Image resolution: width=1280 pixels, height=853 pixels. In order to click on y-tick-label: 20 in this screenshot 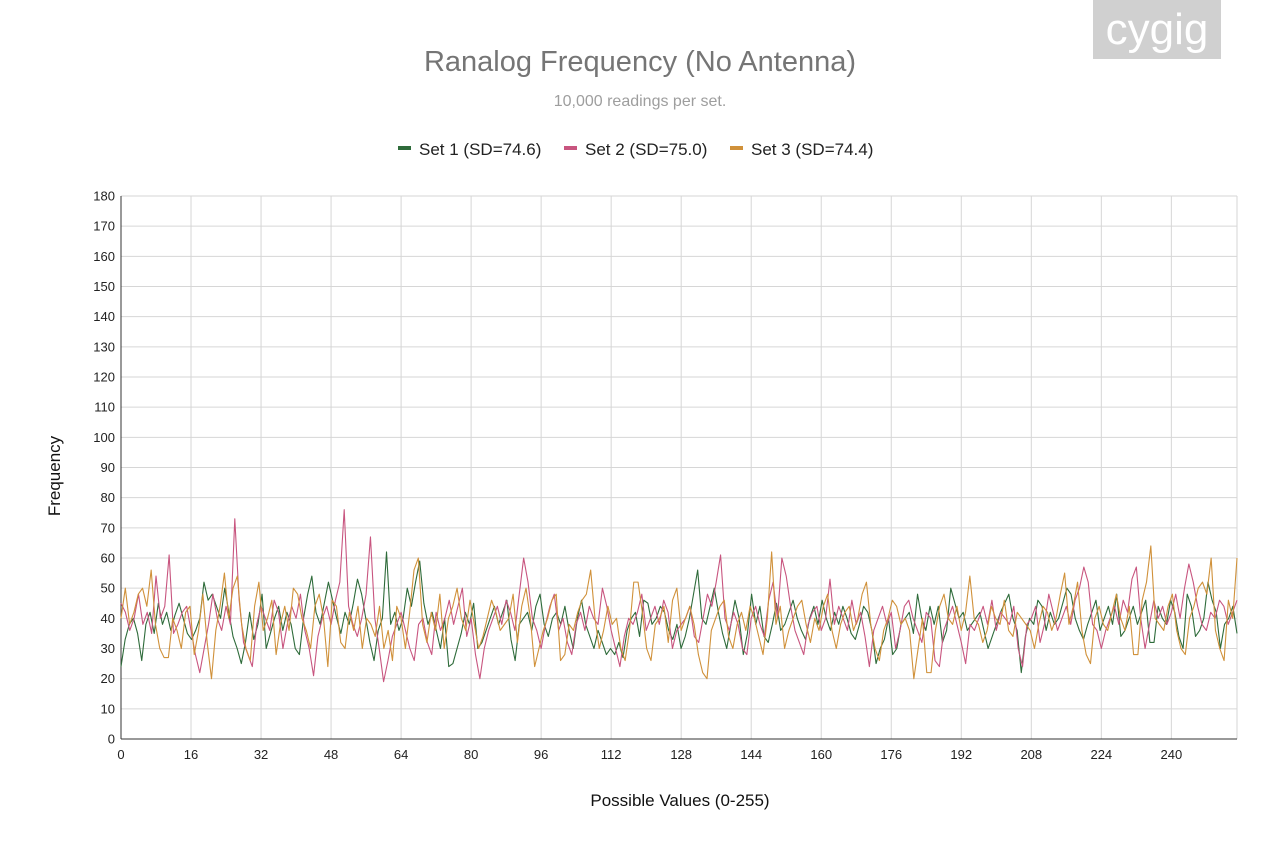, I will do `click(108, 678)`.